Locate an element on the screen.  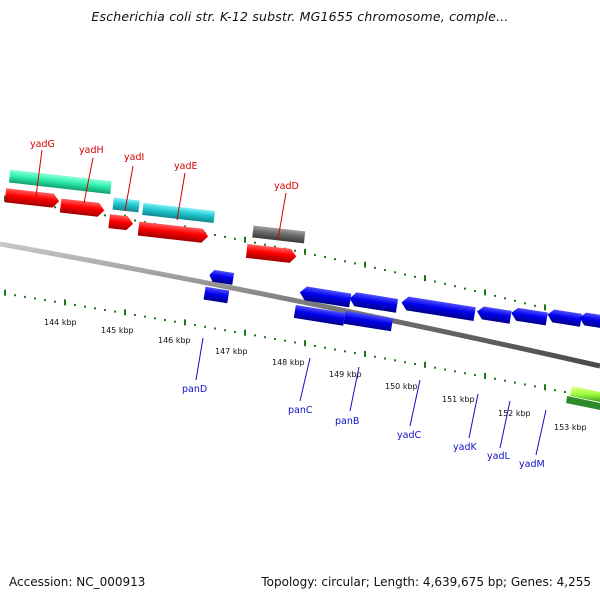
cds-yadK is located at coordinates (494, 315).